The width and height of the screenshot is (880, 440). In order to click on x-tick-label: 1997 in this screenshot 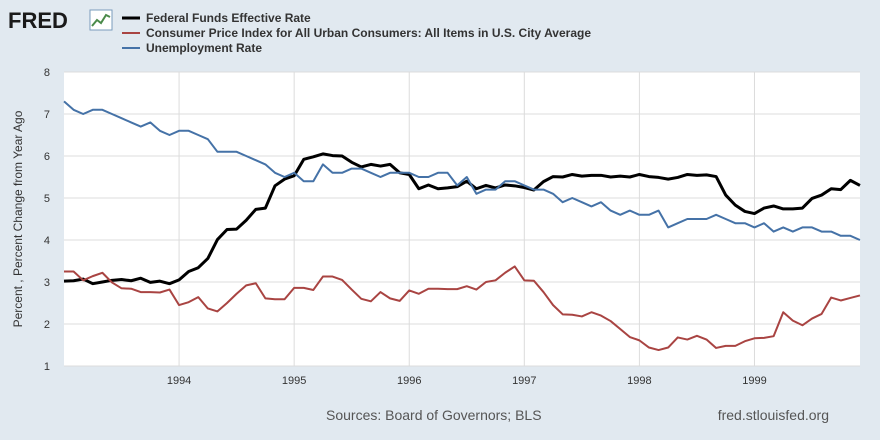, I will do `click(524, 381)`.